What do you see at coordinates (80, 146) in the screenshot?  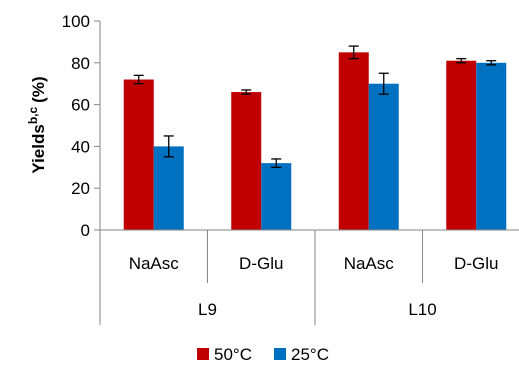 I see `y-tick-label: 40` at bounding box center [80, 146].